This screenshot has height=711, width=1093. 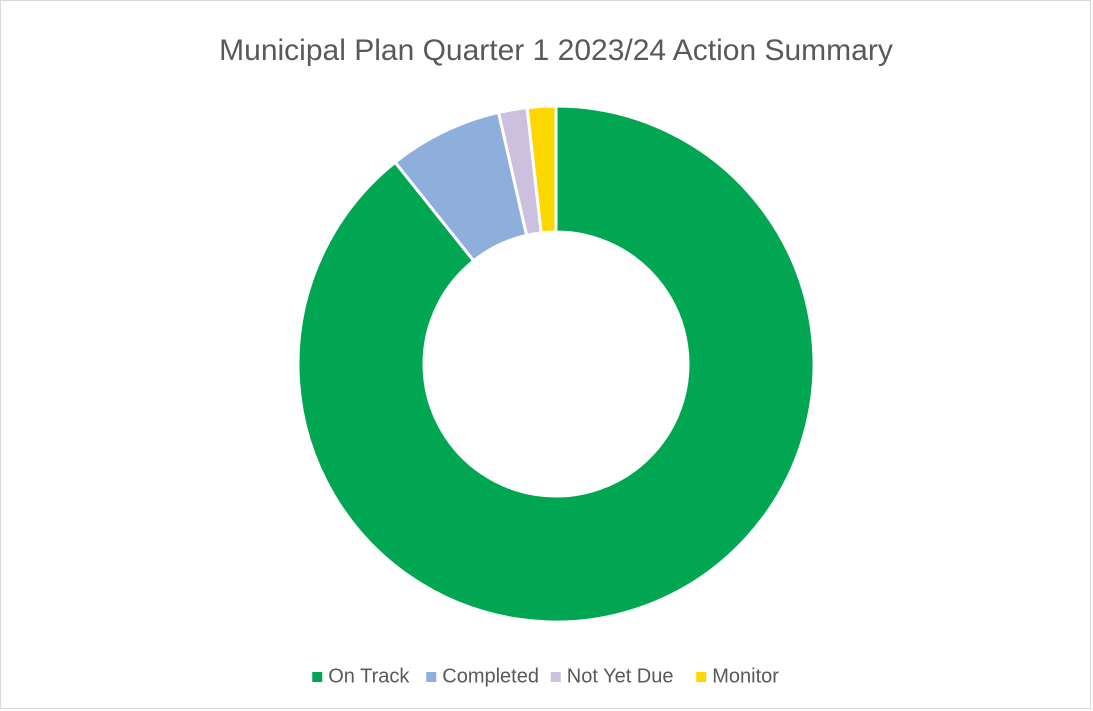 What do you see at coordinates (620, 676) in the screenshot?
I see `legend-label: Not Yet Due` at bounding box center [620, 676].